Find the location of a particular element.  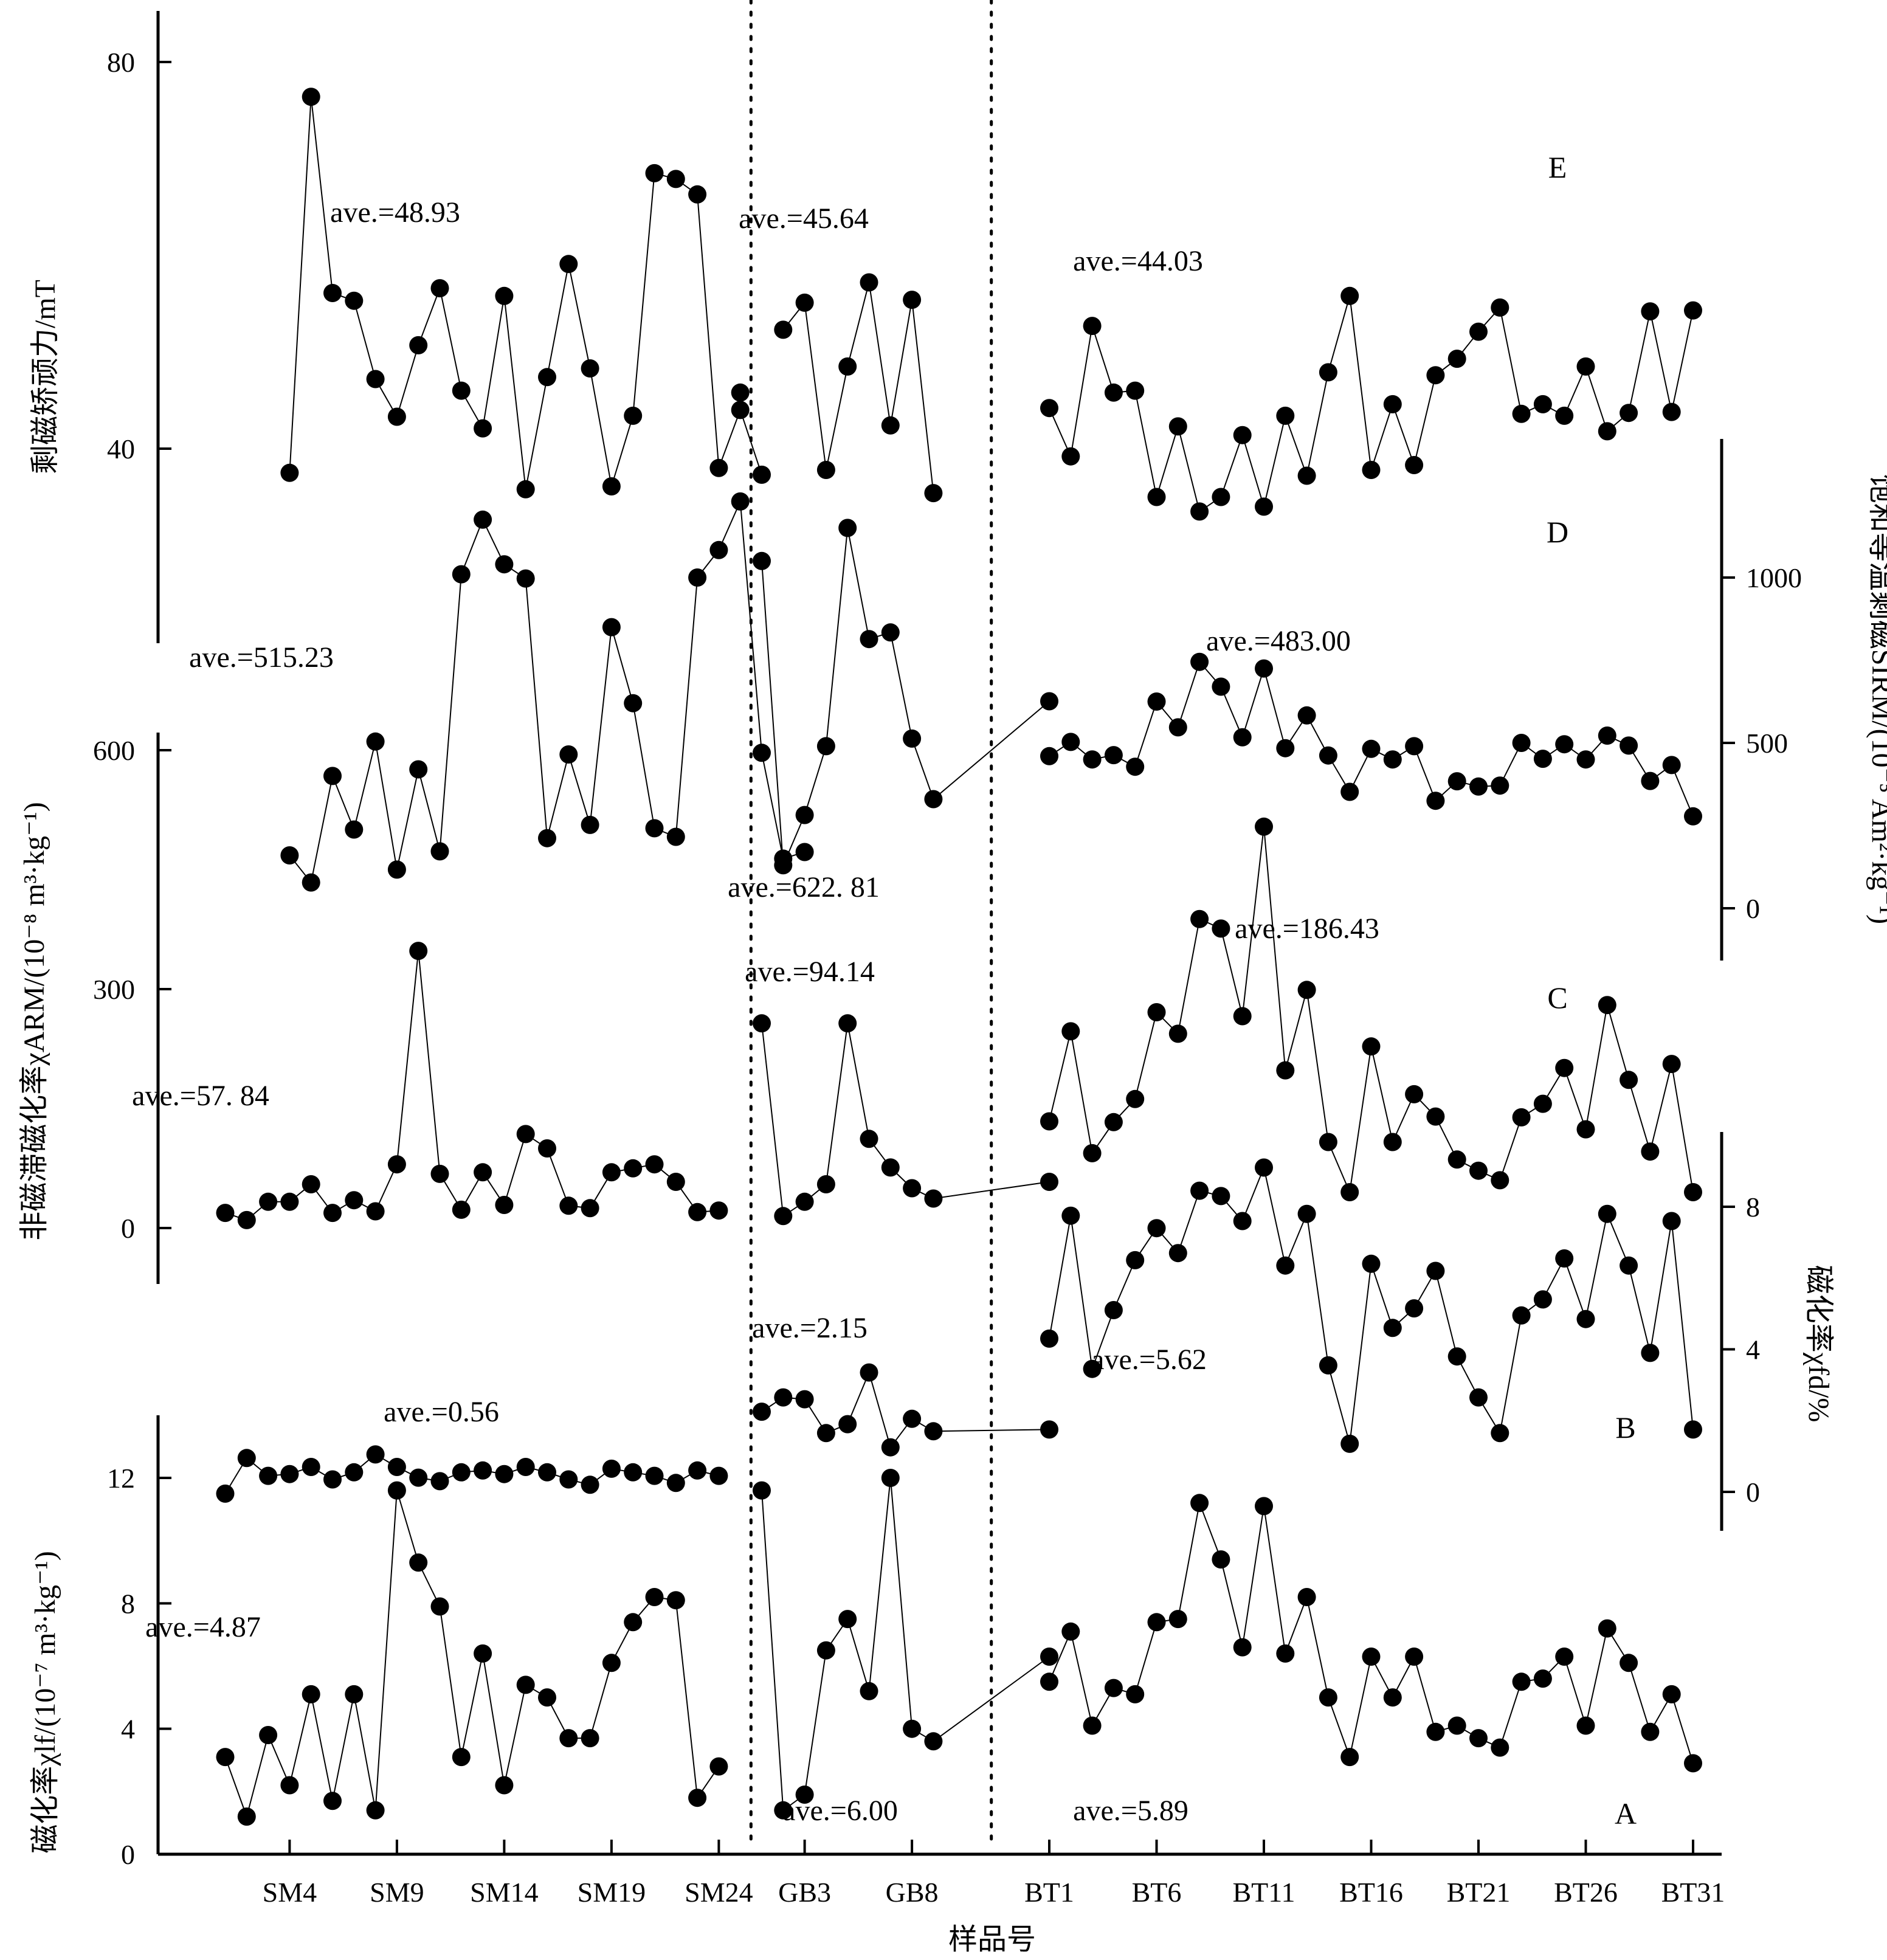

ave-label: ave.=5.89 is located at coordinates (1130, 1811).